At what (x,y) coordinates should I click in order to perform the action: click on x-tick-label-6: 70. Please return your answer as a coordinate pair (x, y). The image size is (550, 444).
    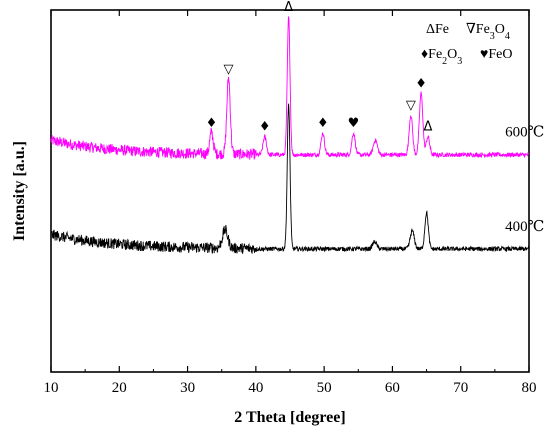
    Looking at the image, I should click on (460, 388).